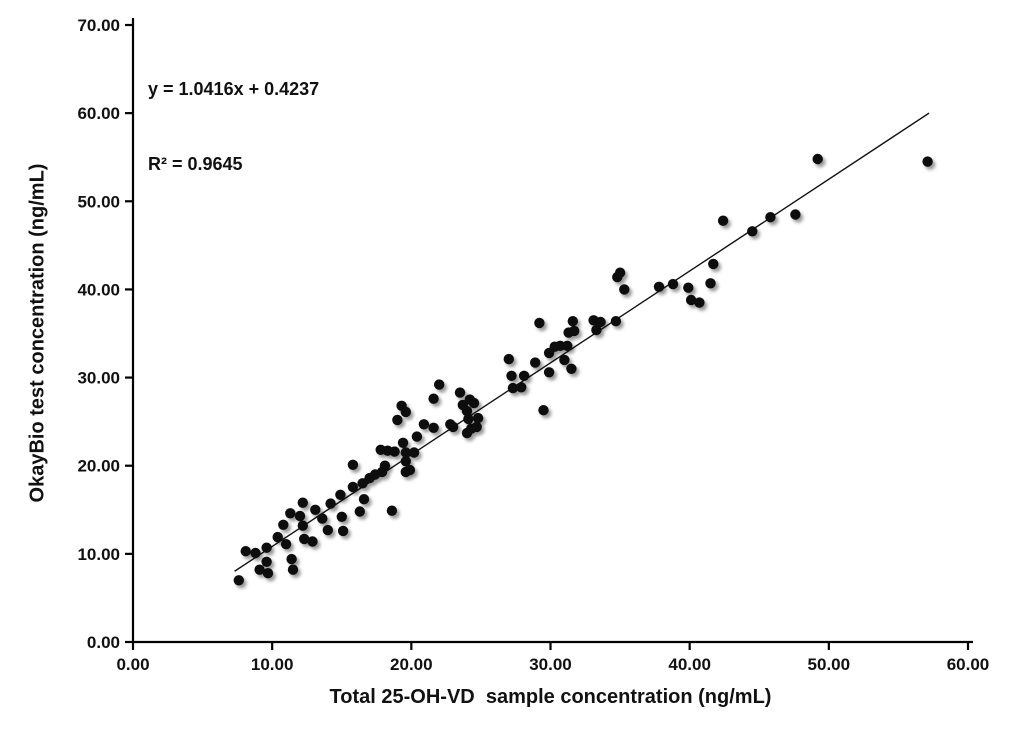 The width and height of the screenshot is (1033, 735). What do you see at coordinates (411, 664) in the screenshot?
I see `x-tick-label: 20.00` at bounding box center [411, 664].